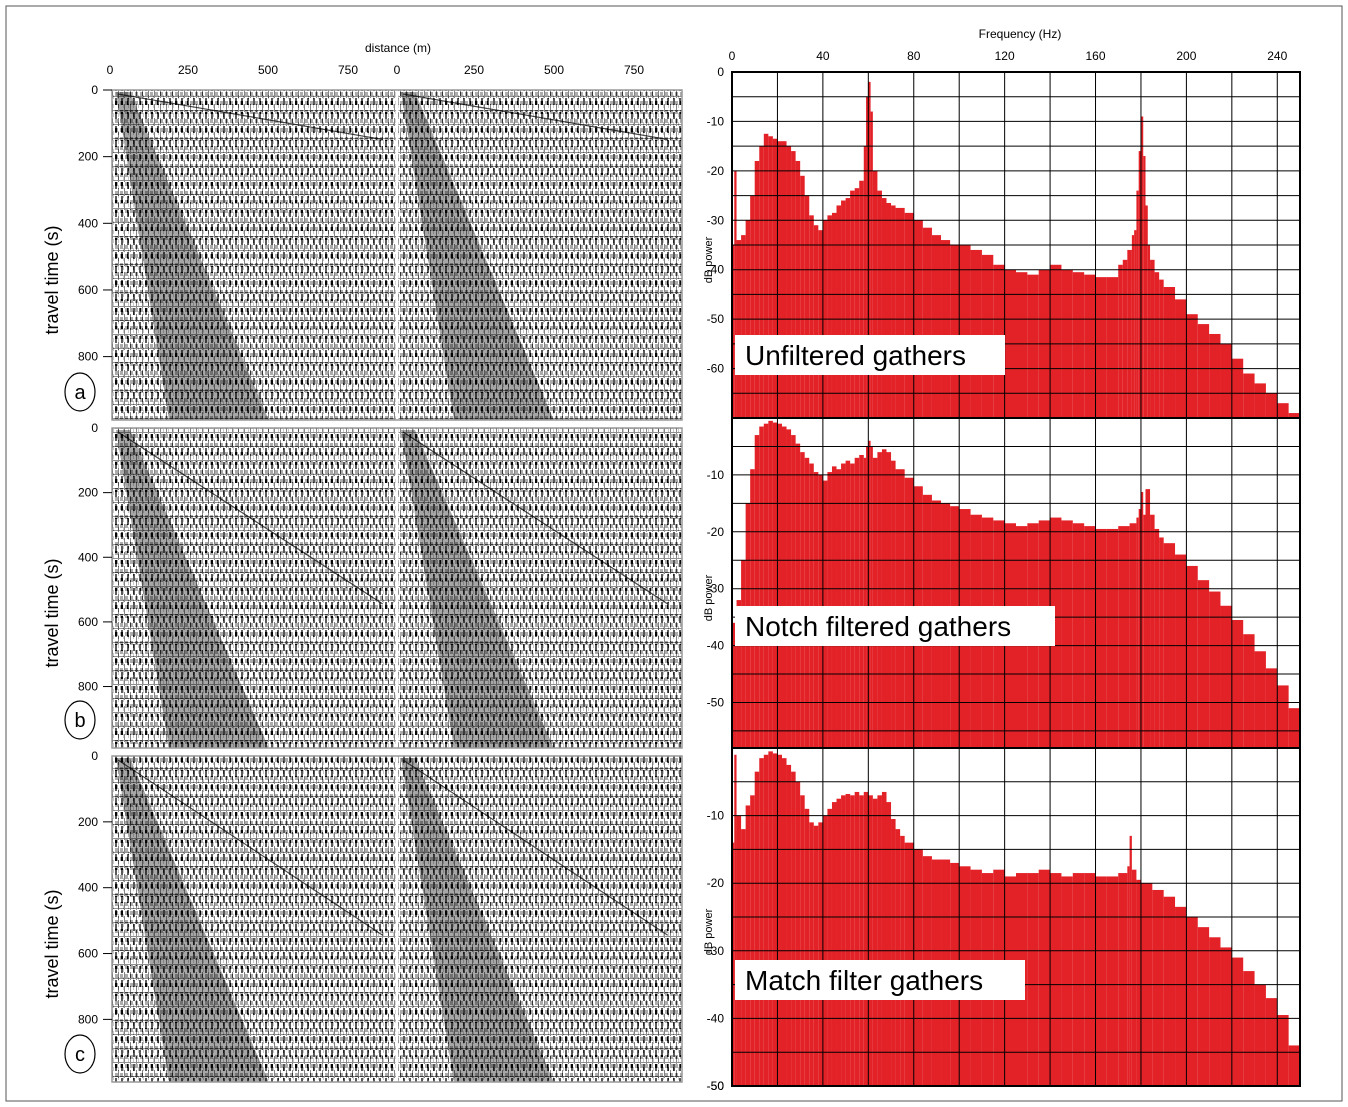  Describe the element at coordinates (88, 954) in the screenshot. I see `seismic-y-tick-label: 600` at that location.